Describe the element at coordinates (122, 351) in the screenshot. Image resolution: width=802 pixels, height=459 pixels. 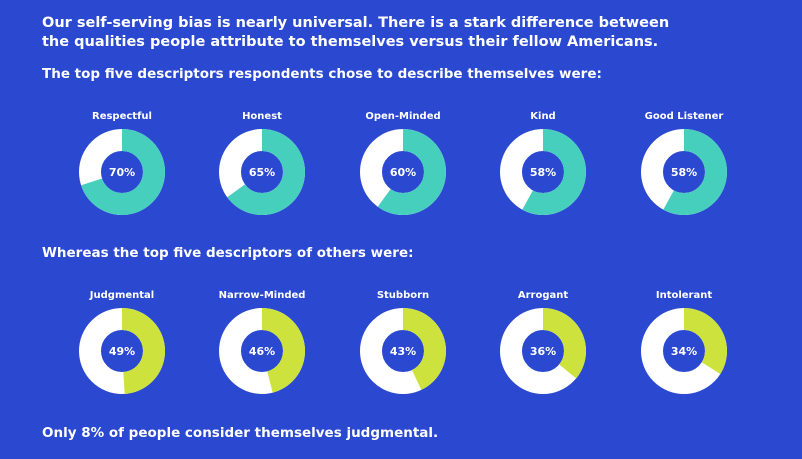
I see `donut-value-label: 49%` at that location.